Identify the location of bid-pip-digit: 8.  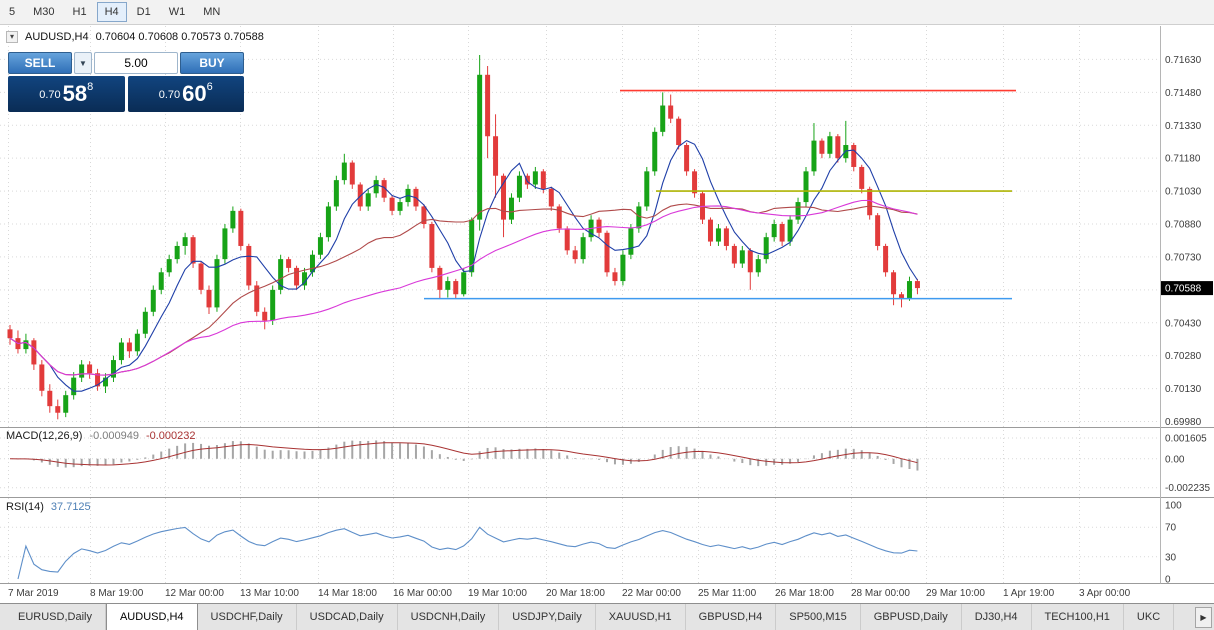
(90, 87).